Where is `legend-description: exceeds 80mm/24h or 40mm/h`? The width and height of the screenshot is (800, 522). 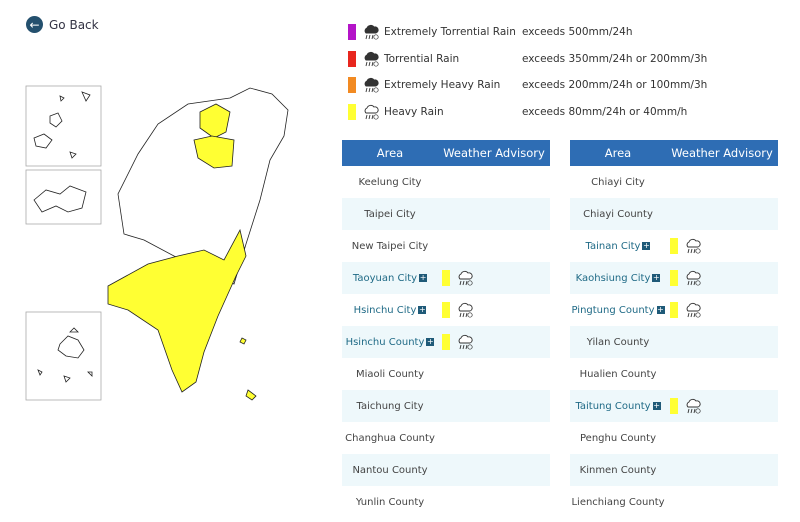 legend-description: exceeds 80mm/24h or 40mm/h is located at coordinates (605, 112).